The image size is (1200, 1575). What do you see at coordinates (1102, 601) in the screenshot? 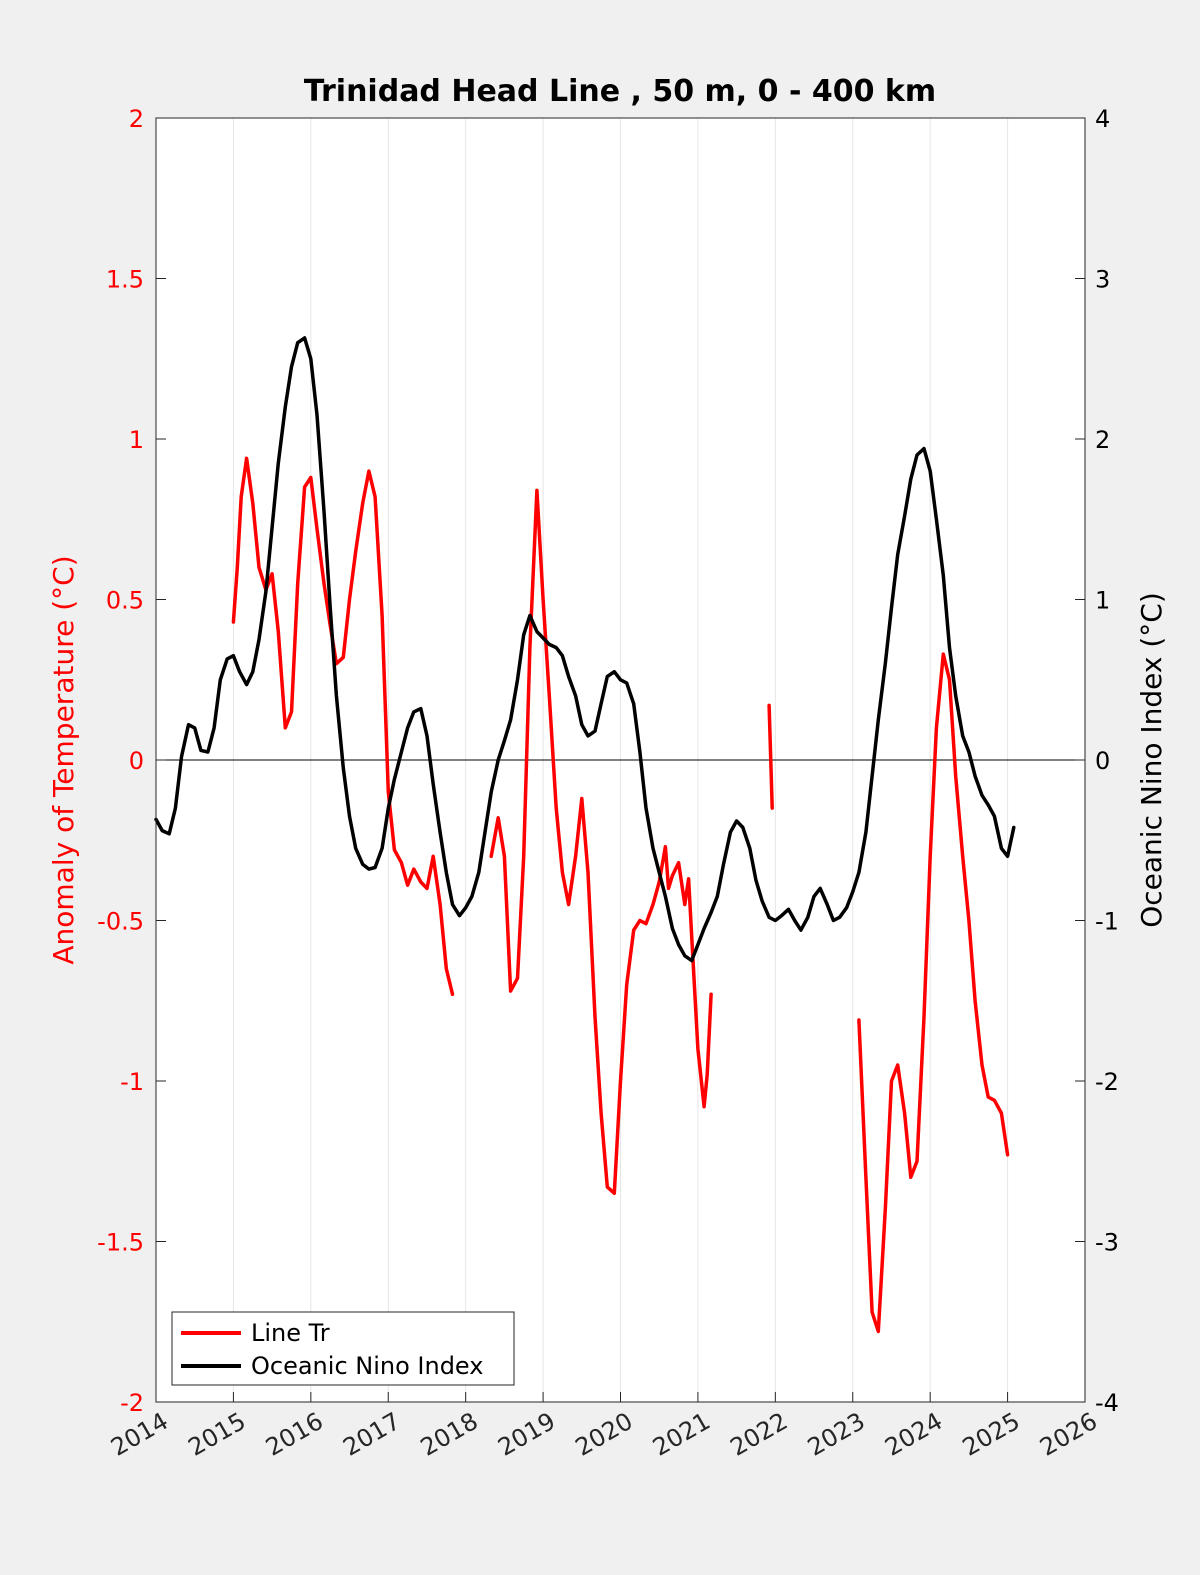
I see `y-right-tick-label: 1` at bounding box center [1102, 601].